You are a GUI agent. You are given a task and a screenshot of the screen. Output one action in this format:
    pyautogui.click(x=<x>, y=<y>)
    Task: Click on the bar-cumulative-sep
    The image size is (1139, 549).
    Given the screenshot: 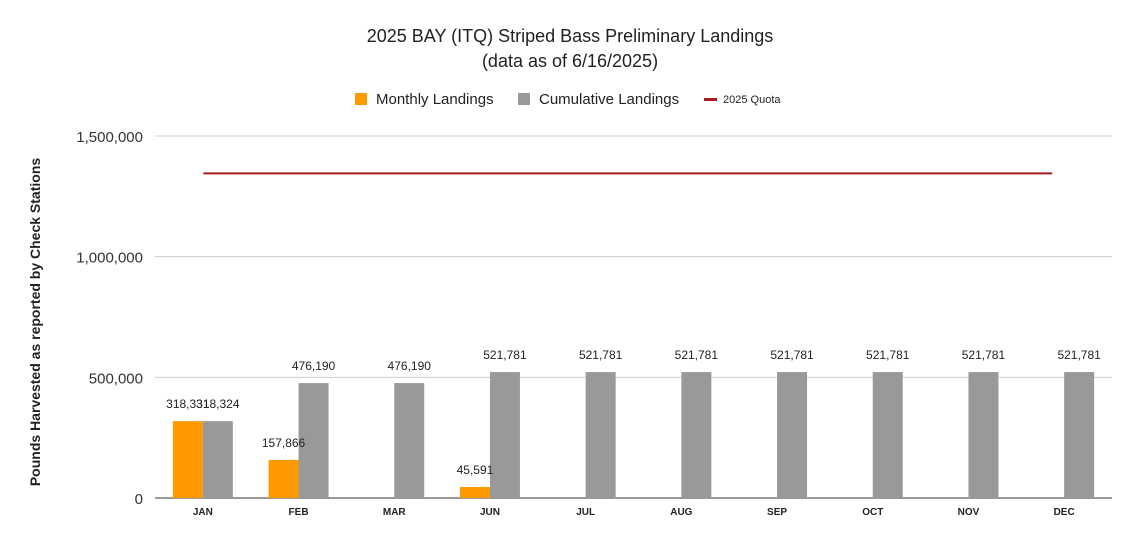 What is the action you would take?
    pyautogui.click(x=792, y=435)
    